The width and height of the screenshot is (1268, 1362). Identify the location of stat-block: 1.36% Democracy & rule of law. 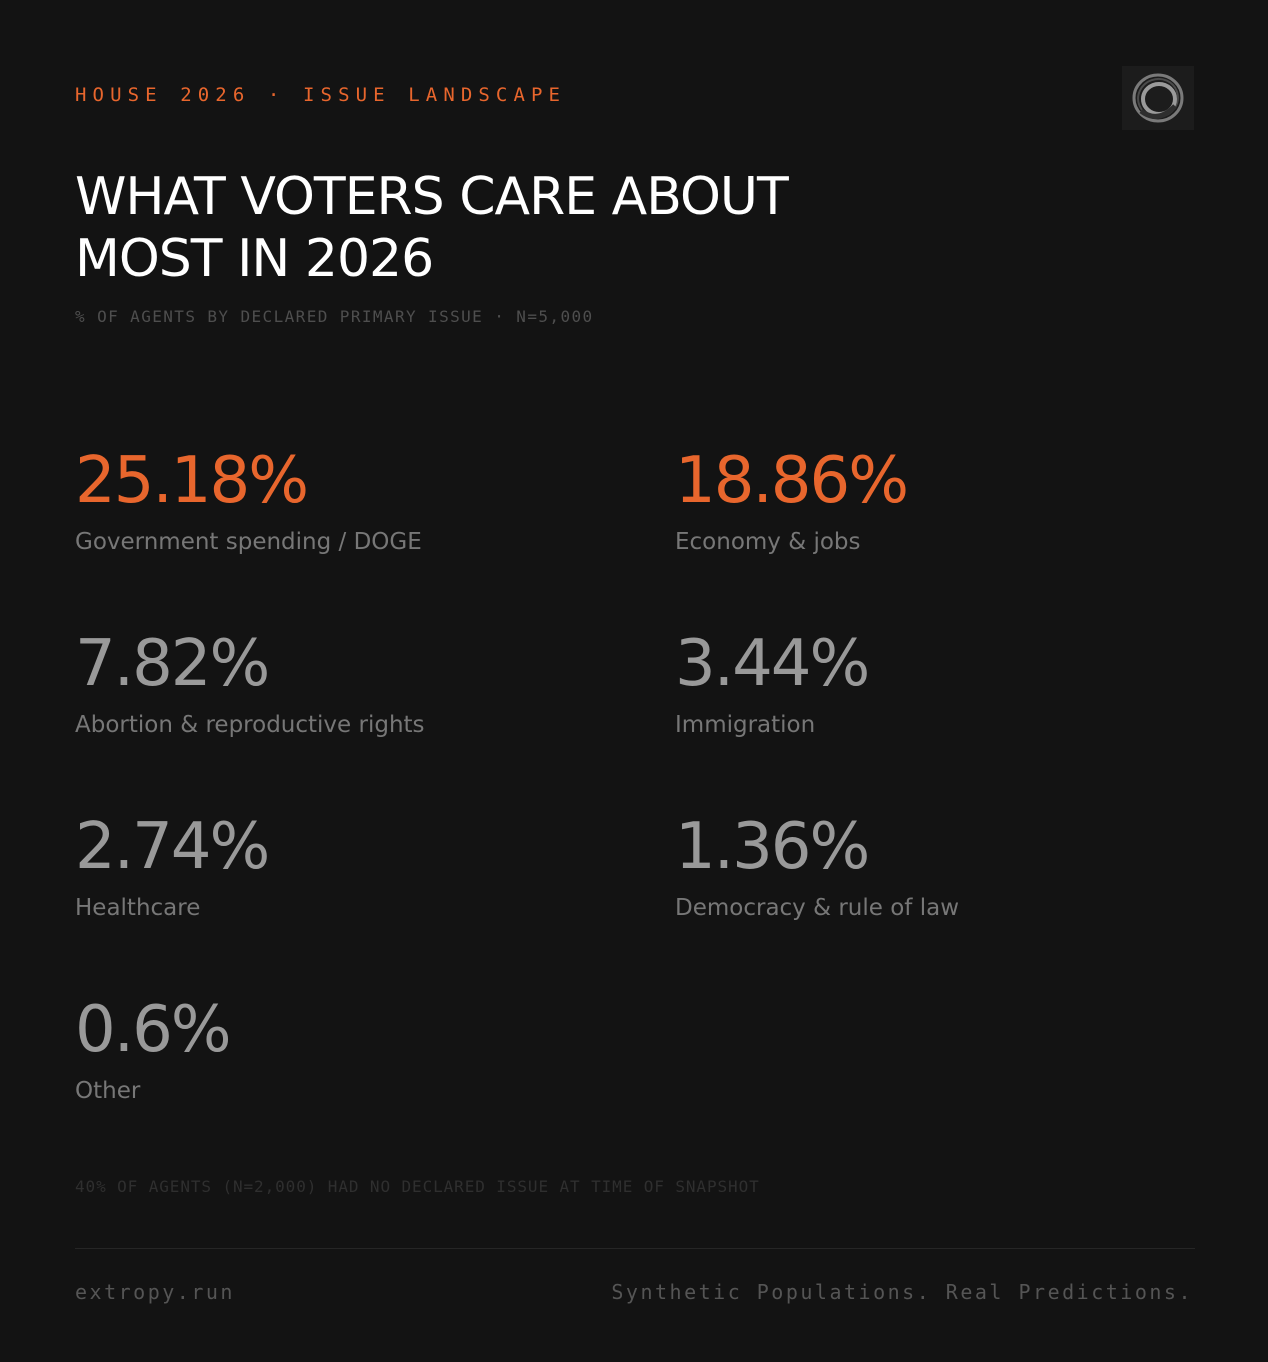
(935, 900).